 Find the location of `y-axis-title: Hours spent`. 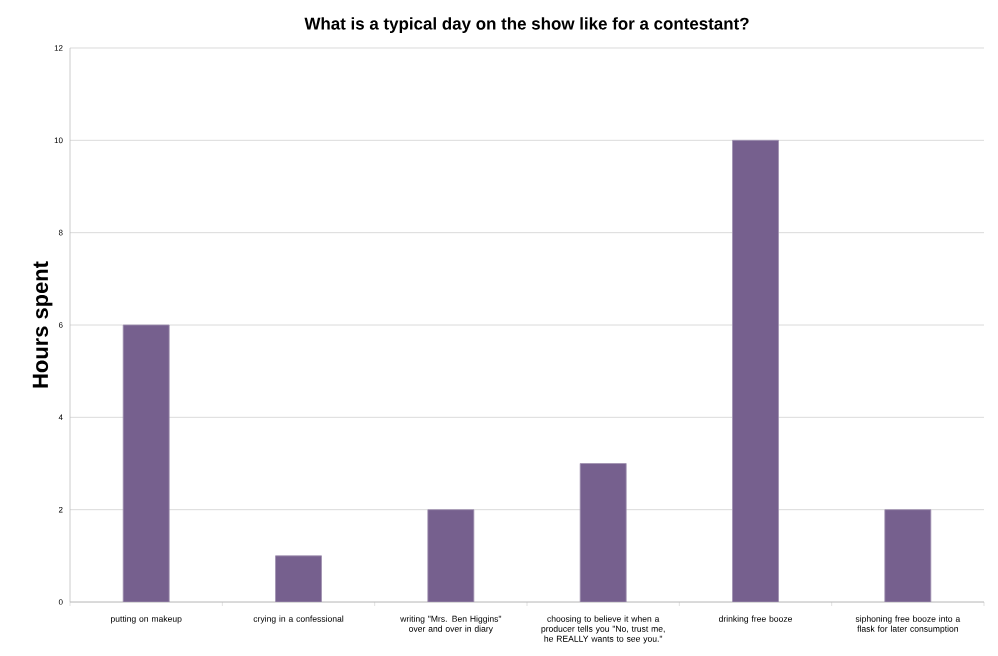

y-axis-title: Hours spent is located at coordinates (42, 324).